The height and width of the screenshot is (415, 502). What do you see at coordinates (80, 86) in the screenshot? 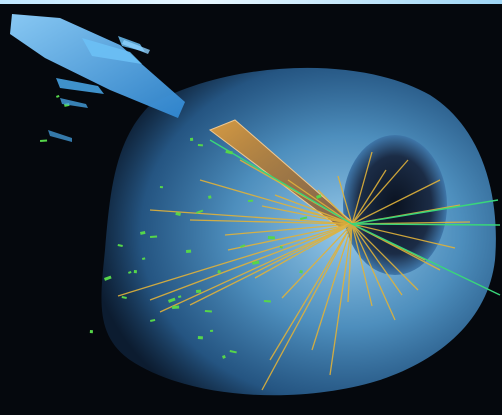
I see `calorimeter-block-lower` at bounding box center [80, 86].